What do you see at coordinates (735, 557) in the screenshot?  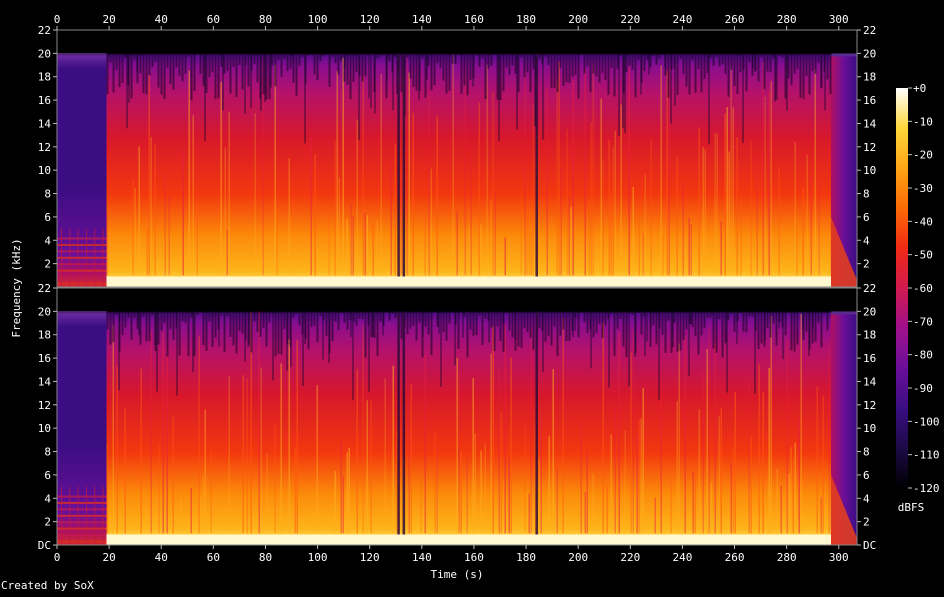 I see `x-tick-label-bottom: 260` at bounding box center [735, 557].